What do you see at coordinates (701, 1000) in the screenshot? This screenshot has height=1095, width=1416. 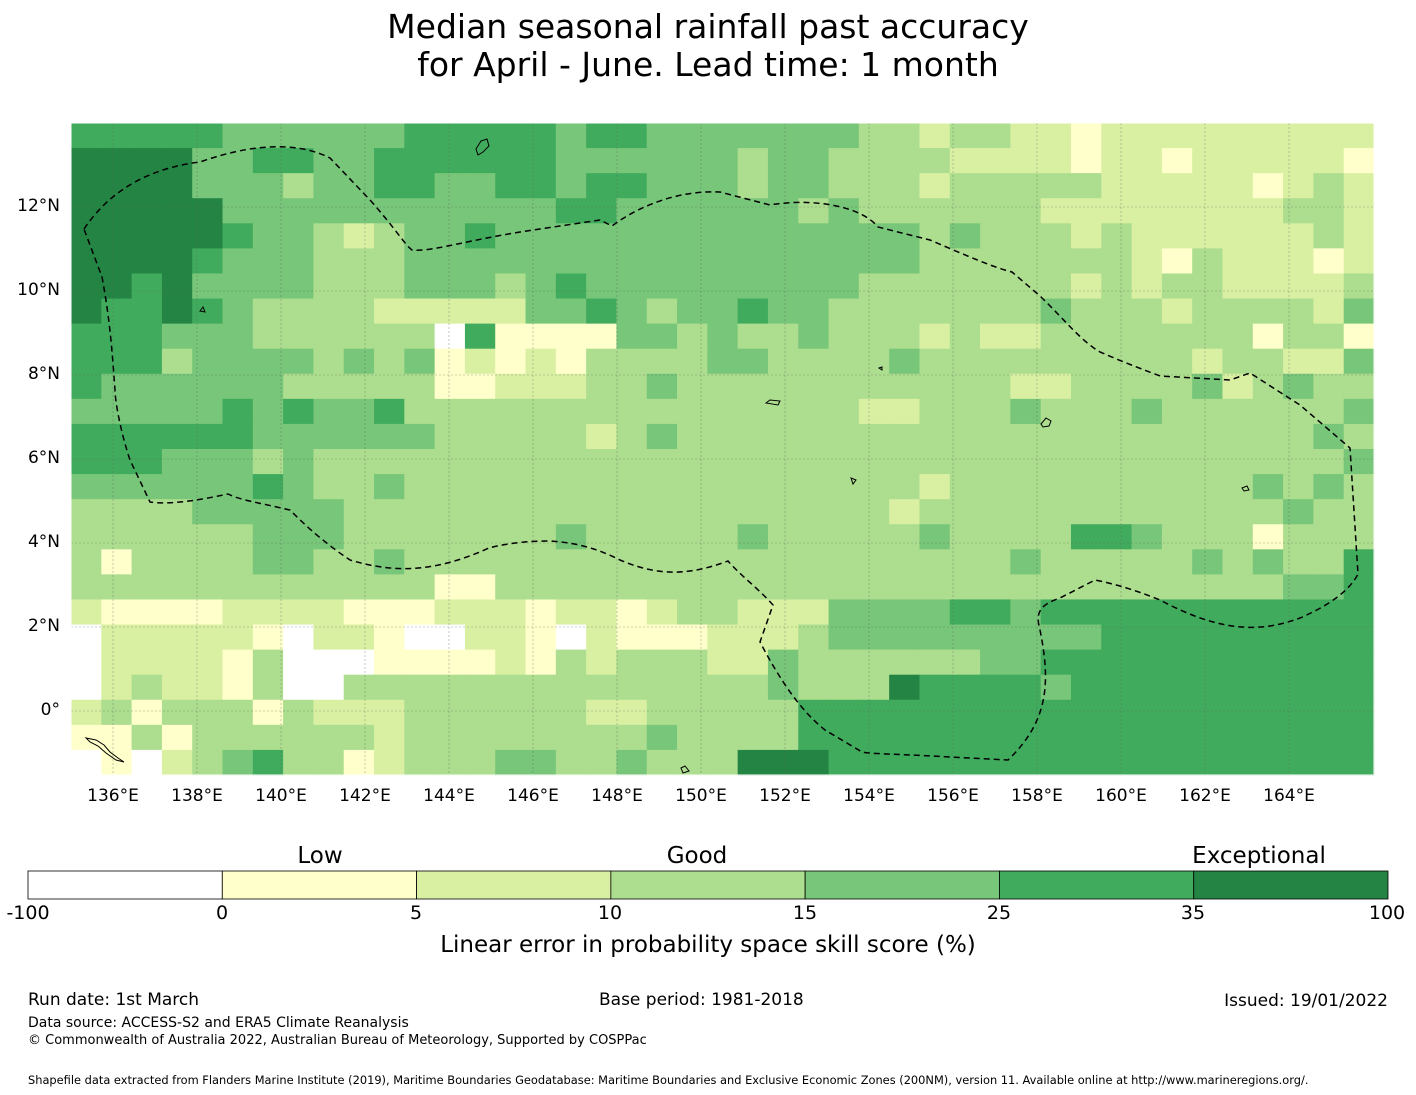 I see `base-period: Base period: 1981-2018` at bounding box center [701, 1000].